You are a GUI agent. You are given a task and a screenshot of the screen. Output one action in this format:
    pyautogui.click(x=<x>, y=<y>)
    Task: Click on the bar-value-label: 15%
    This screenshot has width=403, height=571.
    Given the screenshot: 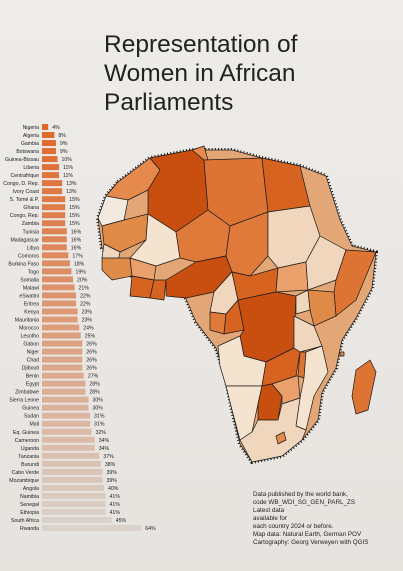 What is the action you would take?
    pyautogui.click(x=74, y=224)
    